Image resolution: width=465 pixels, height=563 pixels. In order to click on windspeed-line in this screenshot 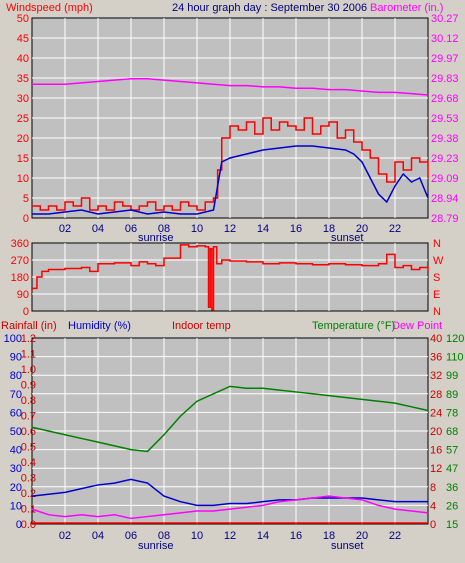, I will do `click(230, 164)`.